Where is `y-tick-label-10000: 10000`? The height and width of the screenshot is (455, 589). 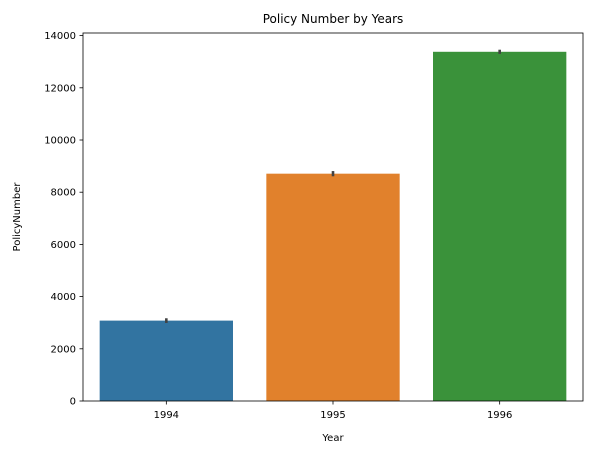 y-tick-label-10000: 10000 is located at coordinates (60, 141).